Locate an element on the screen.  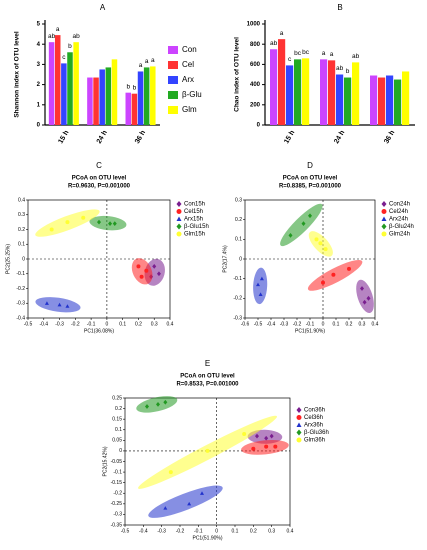
legend-label: Arx36h is located at coordinates (313, 426).